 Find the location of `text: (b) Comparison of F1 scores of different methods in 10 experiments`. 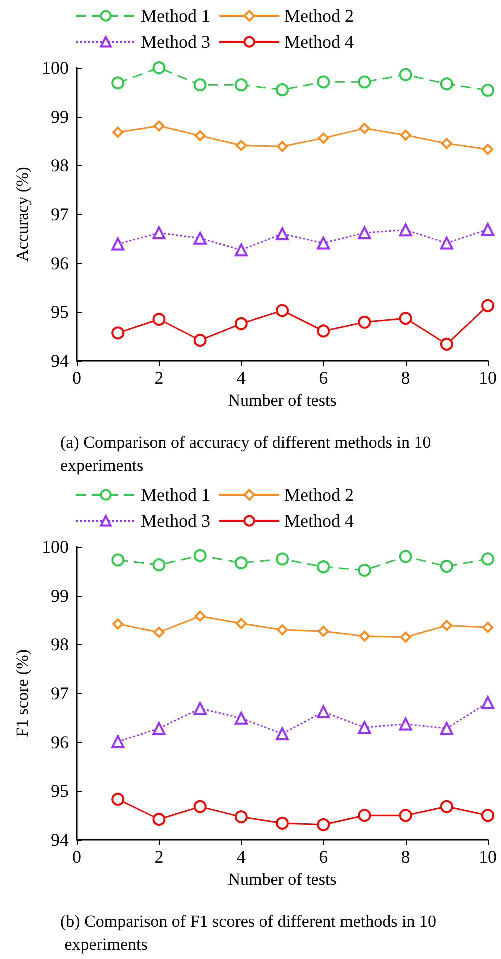

text: (b) Comparison of F1 scores of different methods in 10 experiments is located at coordinates (248, 933).